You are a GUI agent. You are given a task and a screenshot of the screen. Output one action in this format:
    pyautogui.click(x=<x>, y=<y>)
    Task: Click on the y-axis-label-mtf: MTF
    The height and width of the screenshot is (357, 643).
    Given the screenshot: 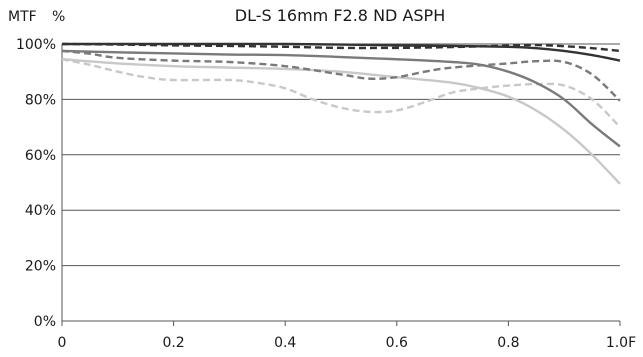 What is the action you would take?
    pyautogui.click(x=22, y=17)
    